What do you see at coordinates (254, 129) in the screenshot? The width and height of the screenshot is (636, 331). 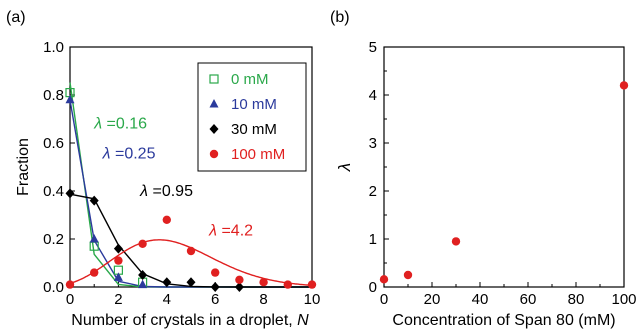 I see `legend-label: 30 mM` at bounding box center [254, 129].